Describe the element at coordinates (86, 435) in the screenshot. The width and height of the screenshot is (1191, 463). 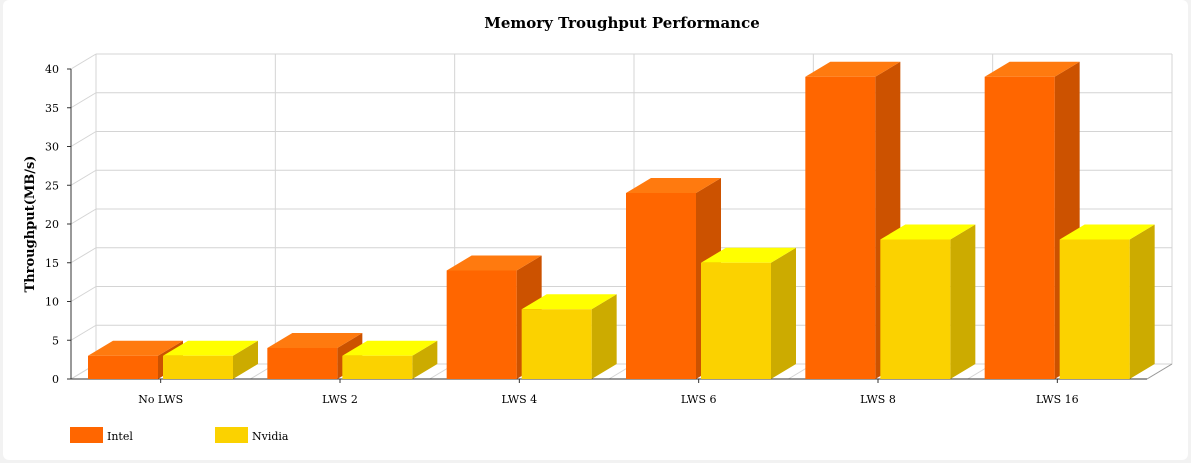
I see `legend-swatch-intel` at that location.